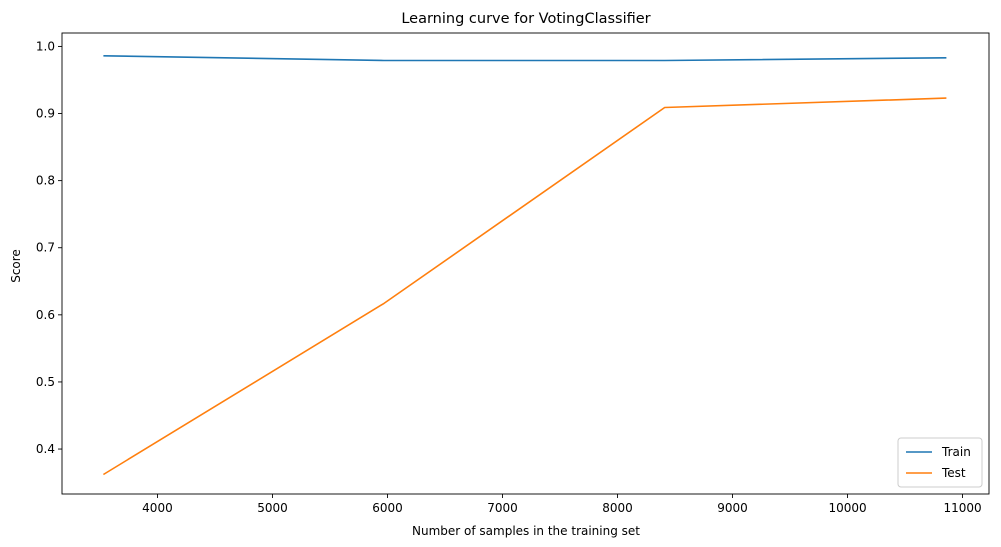  I want to click on y-tick-label-0: 0.4, so click(45, 449).